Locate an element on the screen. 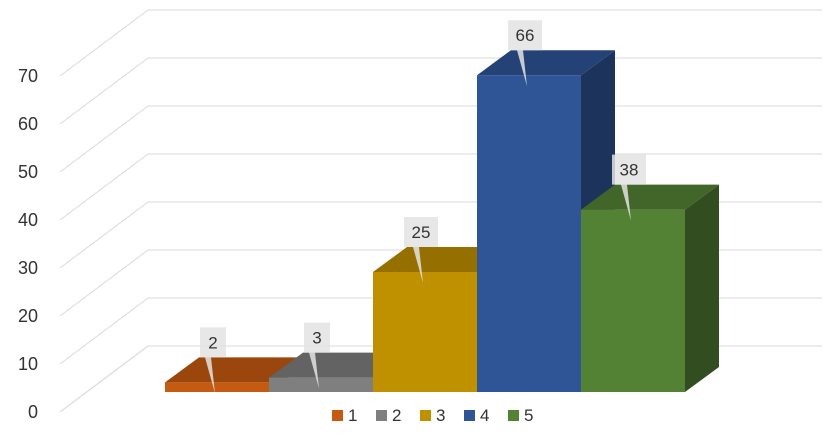  y-tick-label: 40 is located at coordinates (28, 220).